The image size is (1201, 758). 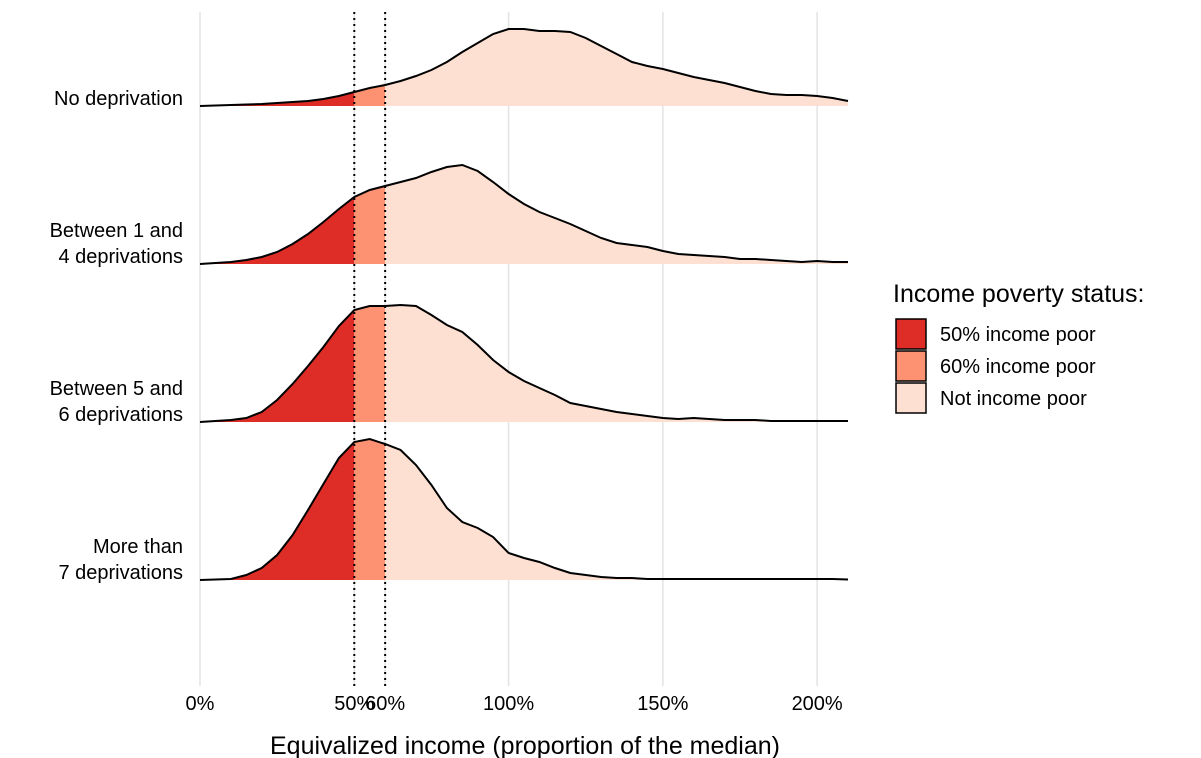 What do you see at coordinates (354, 704) in the screenshot?
I see `x-tick-label: 50%` at bounding box center [354, 704].